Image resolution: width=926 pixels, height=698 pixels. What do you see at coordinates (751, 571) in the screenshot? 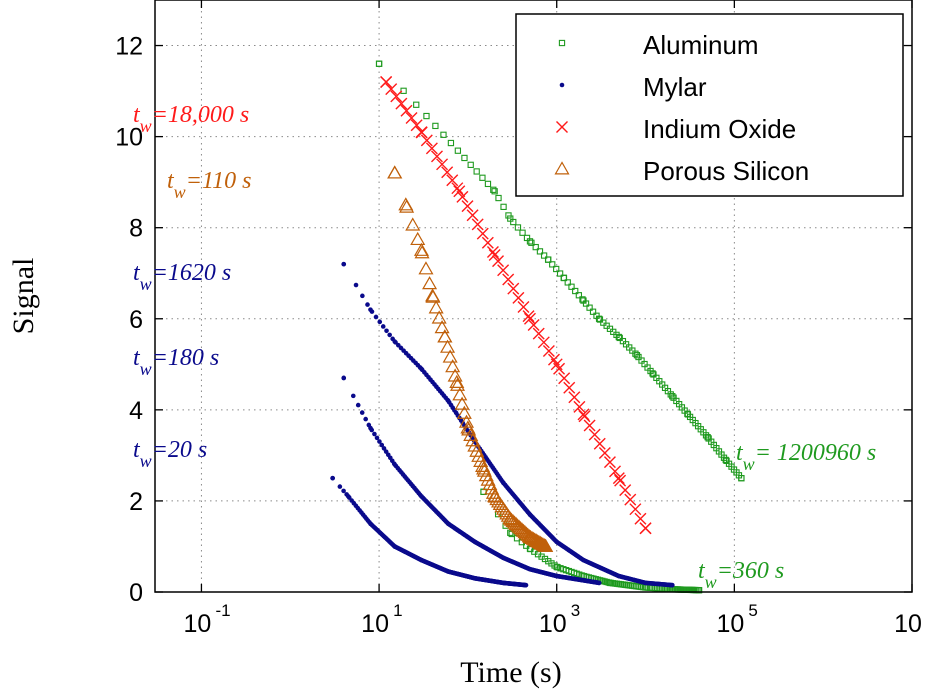
I see `annotation-value: =360 s` at bounding box center [751, 571].